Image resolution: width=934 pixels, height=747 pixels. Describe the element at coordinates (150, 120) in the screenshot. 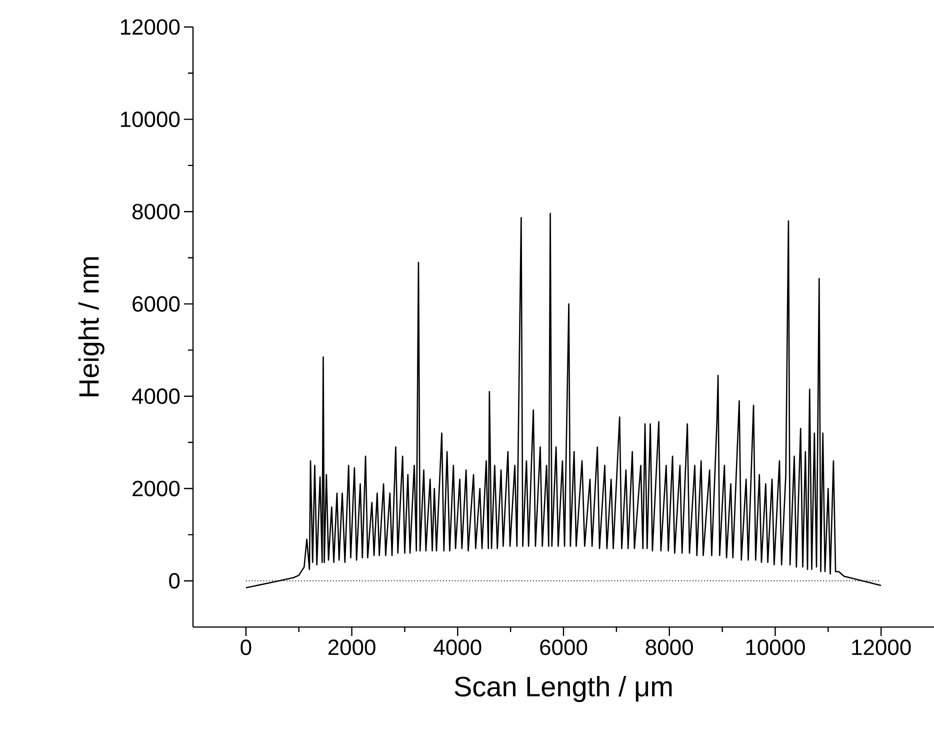

I see `y-tick-label: 10000` at that location.